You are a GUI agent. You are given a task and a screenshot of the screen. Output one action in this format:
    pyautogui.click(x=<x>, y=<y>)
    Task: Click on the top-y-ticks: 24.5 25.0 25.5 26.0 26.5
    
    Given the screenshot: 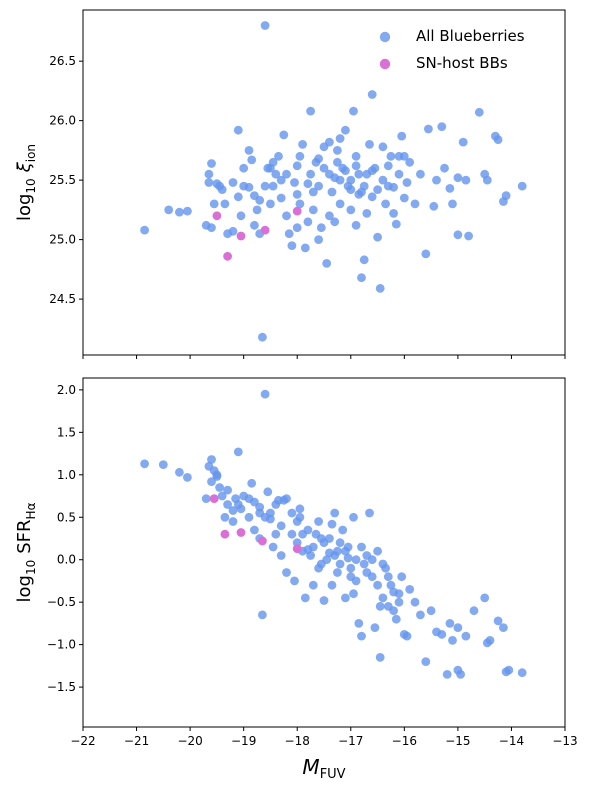 What is the action you would take?
    pyautogui.click(x=66, y=180)
    